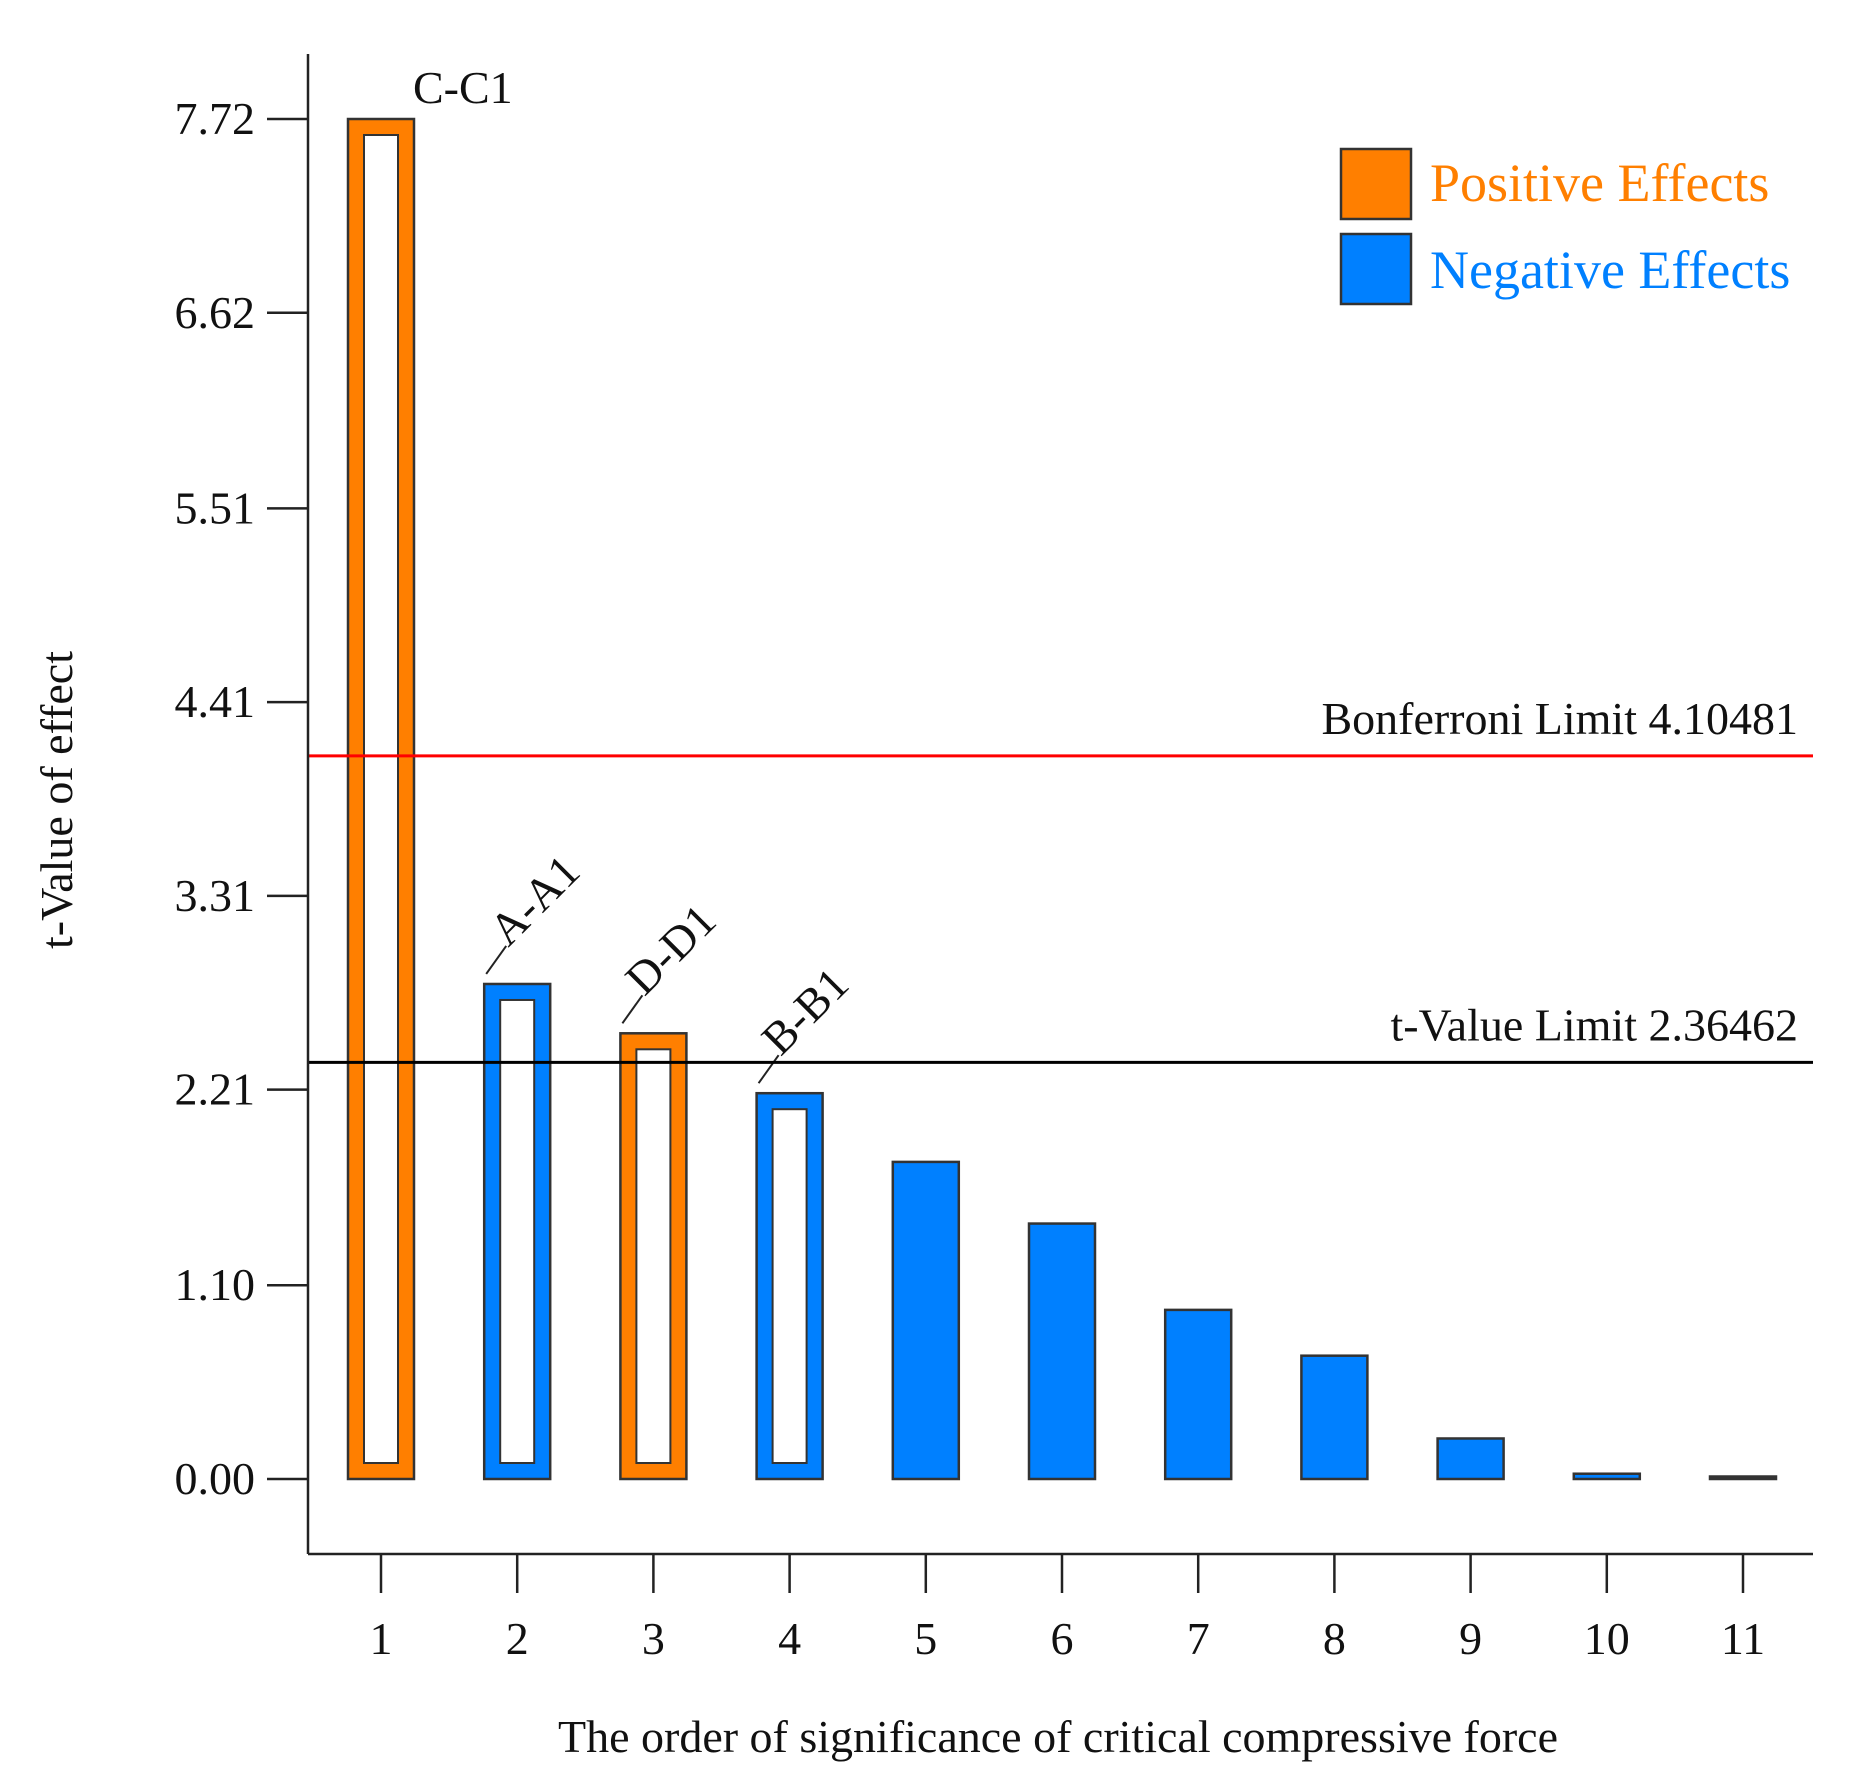 Image resolution: width=1876 pixels, height=1786 pixels. Describe the element at coordinates (215, 1284) in the screenshot. I see `y-tick-label: 1.10` at that location.